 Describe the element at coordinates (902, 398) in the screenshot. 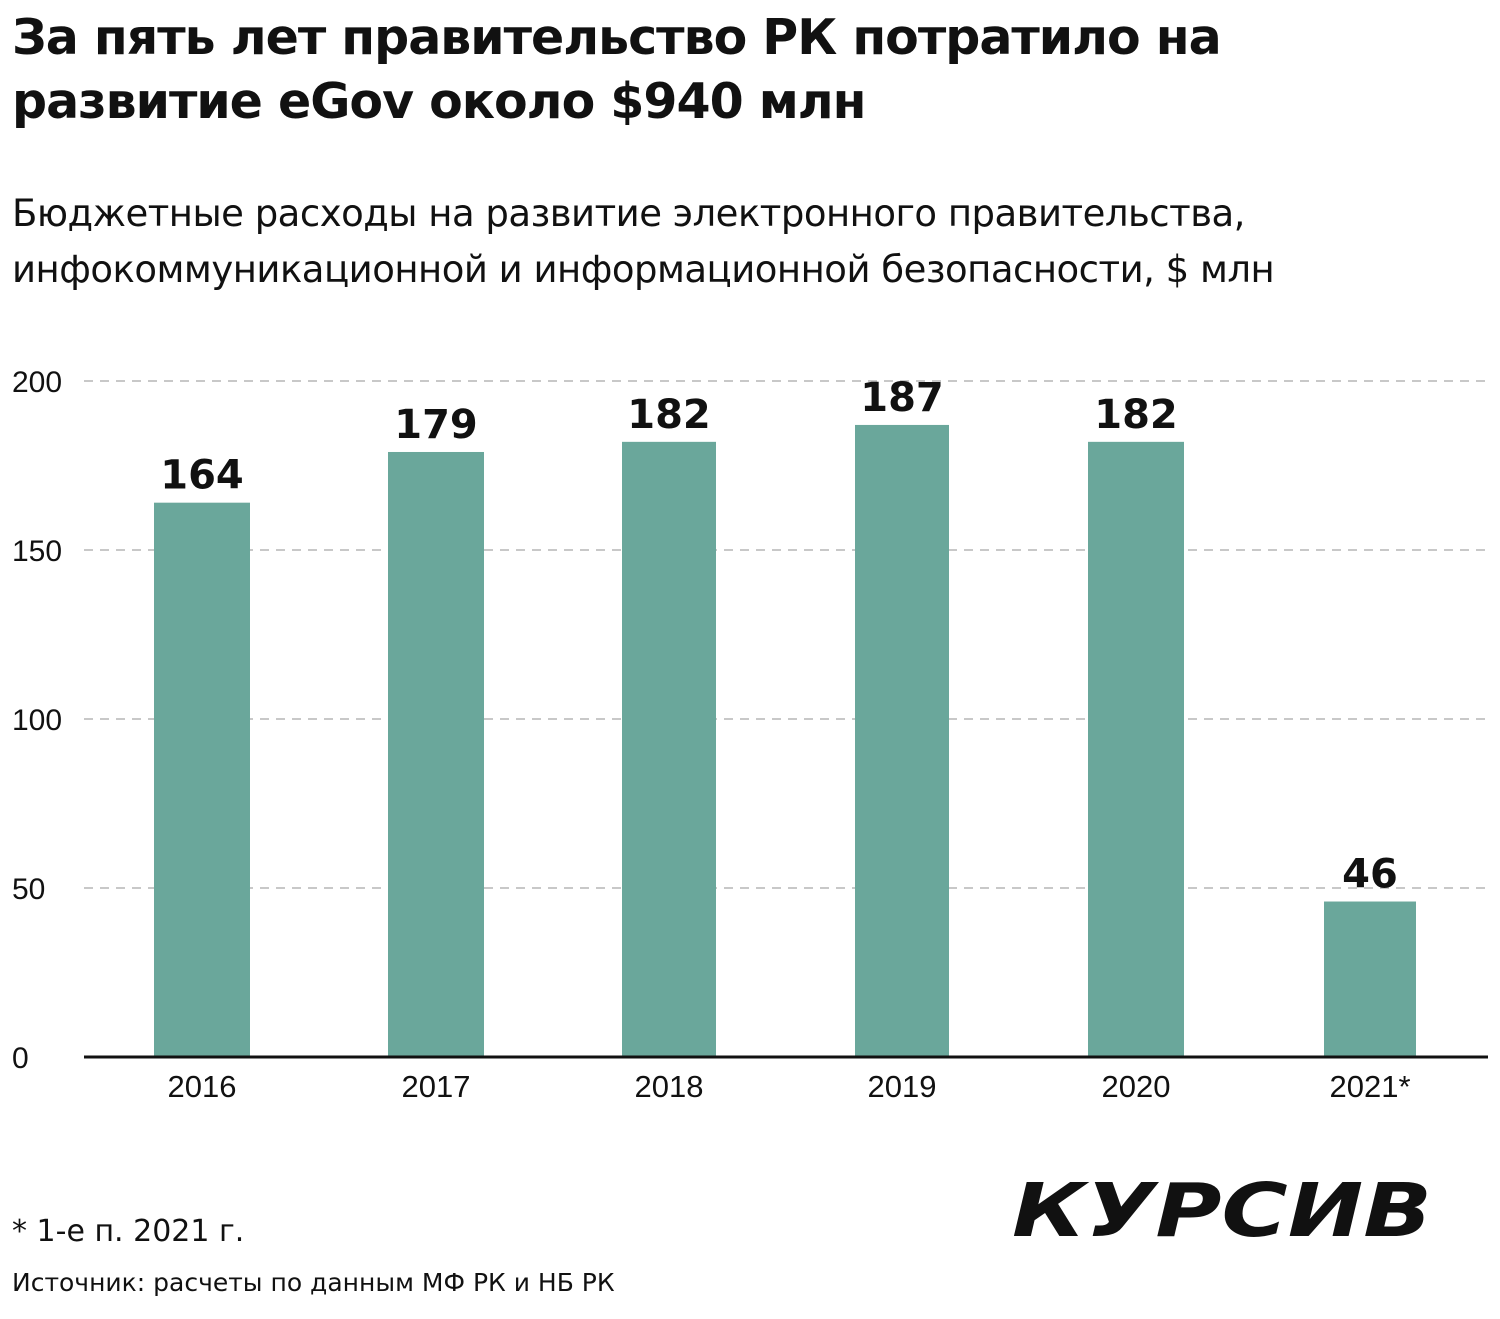

I see `data-label: 187` at that location.